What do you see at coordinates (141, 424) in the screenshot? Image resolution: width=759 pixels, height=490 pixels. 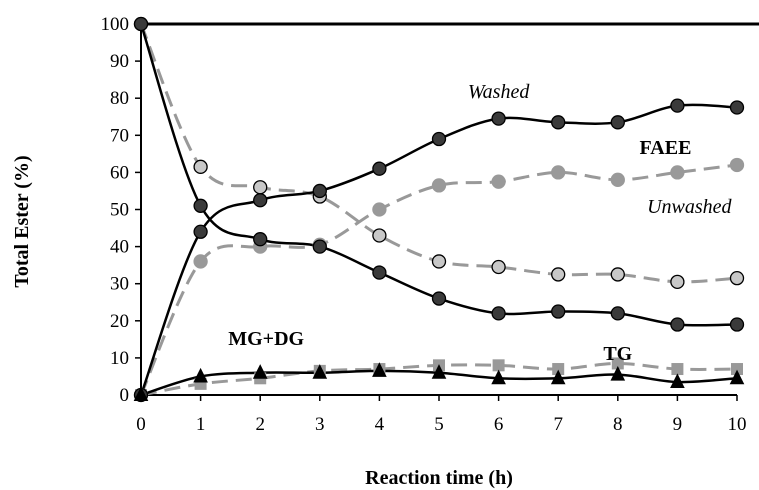 I see `x-tick-label: 0` at bounding box center [141, 424].